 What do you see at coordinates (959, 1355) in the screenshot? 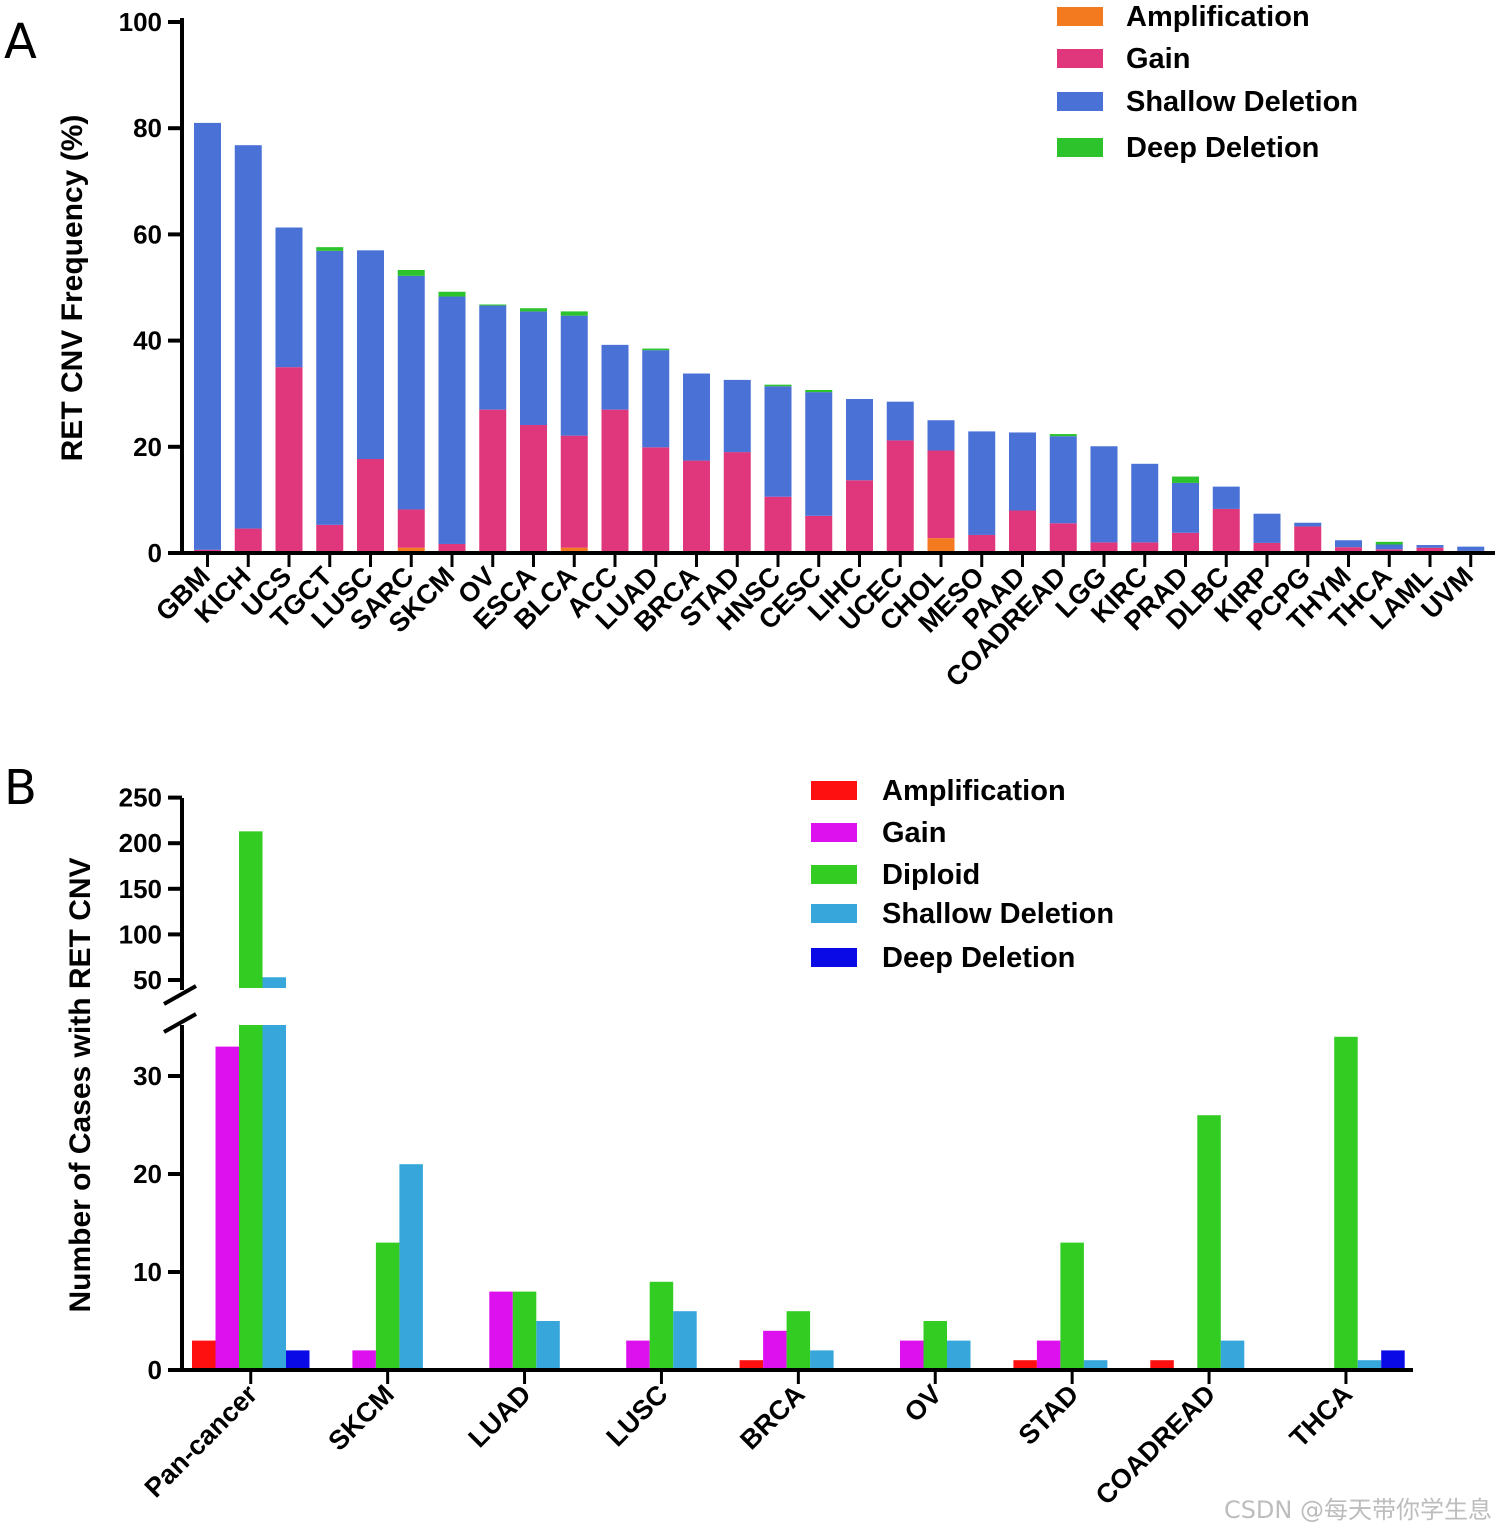
I see `bar-ov-shallow-deletion` at bounding box center [959, 1355].